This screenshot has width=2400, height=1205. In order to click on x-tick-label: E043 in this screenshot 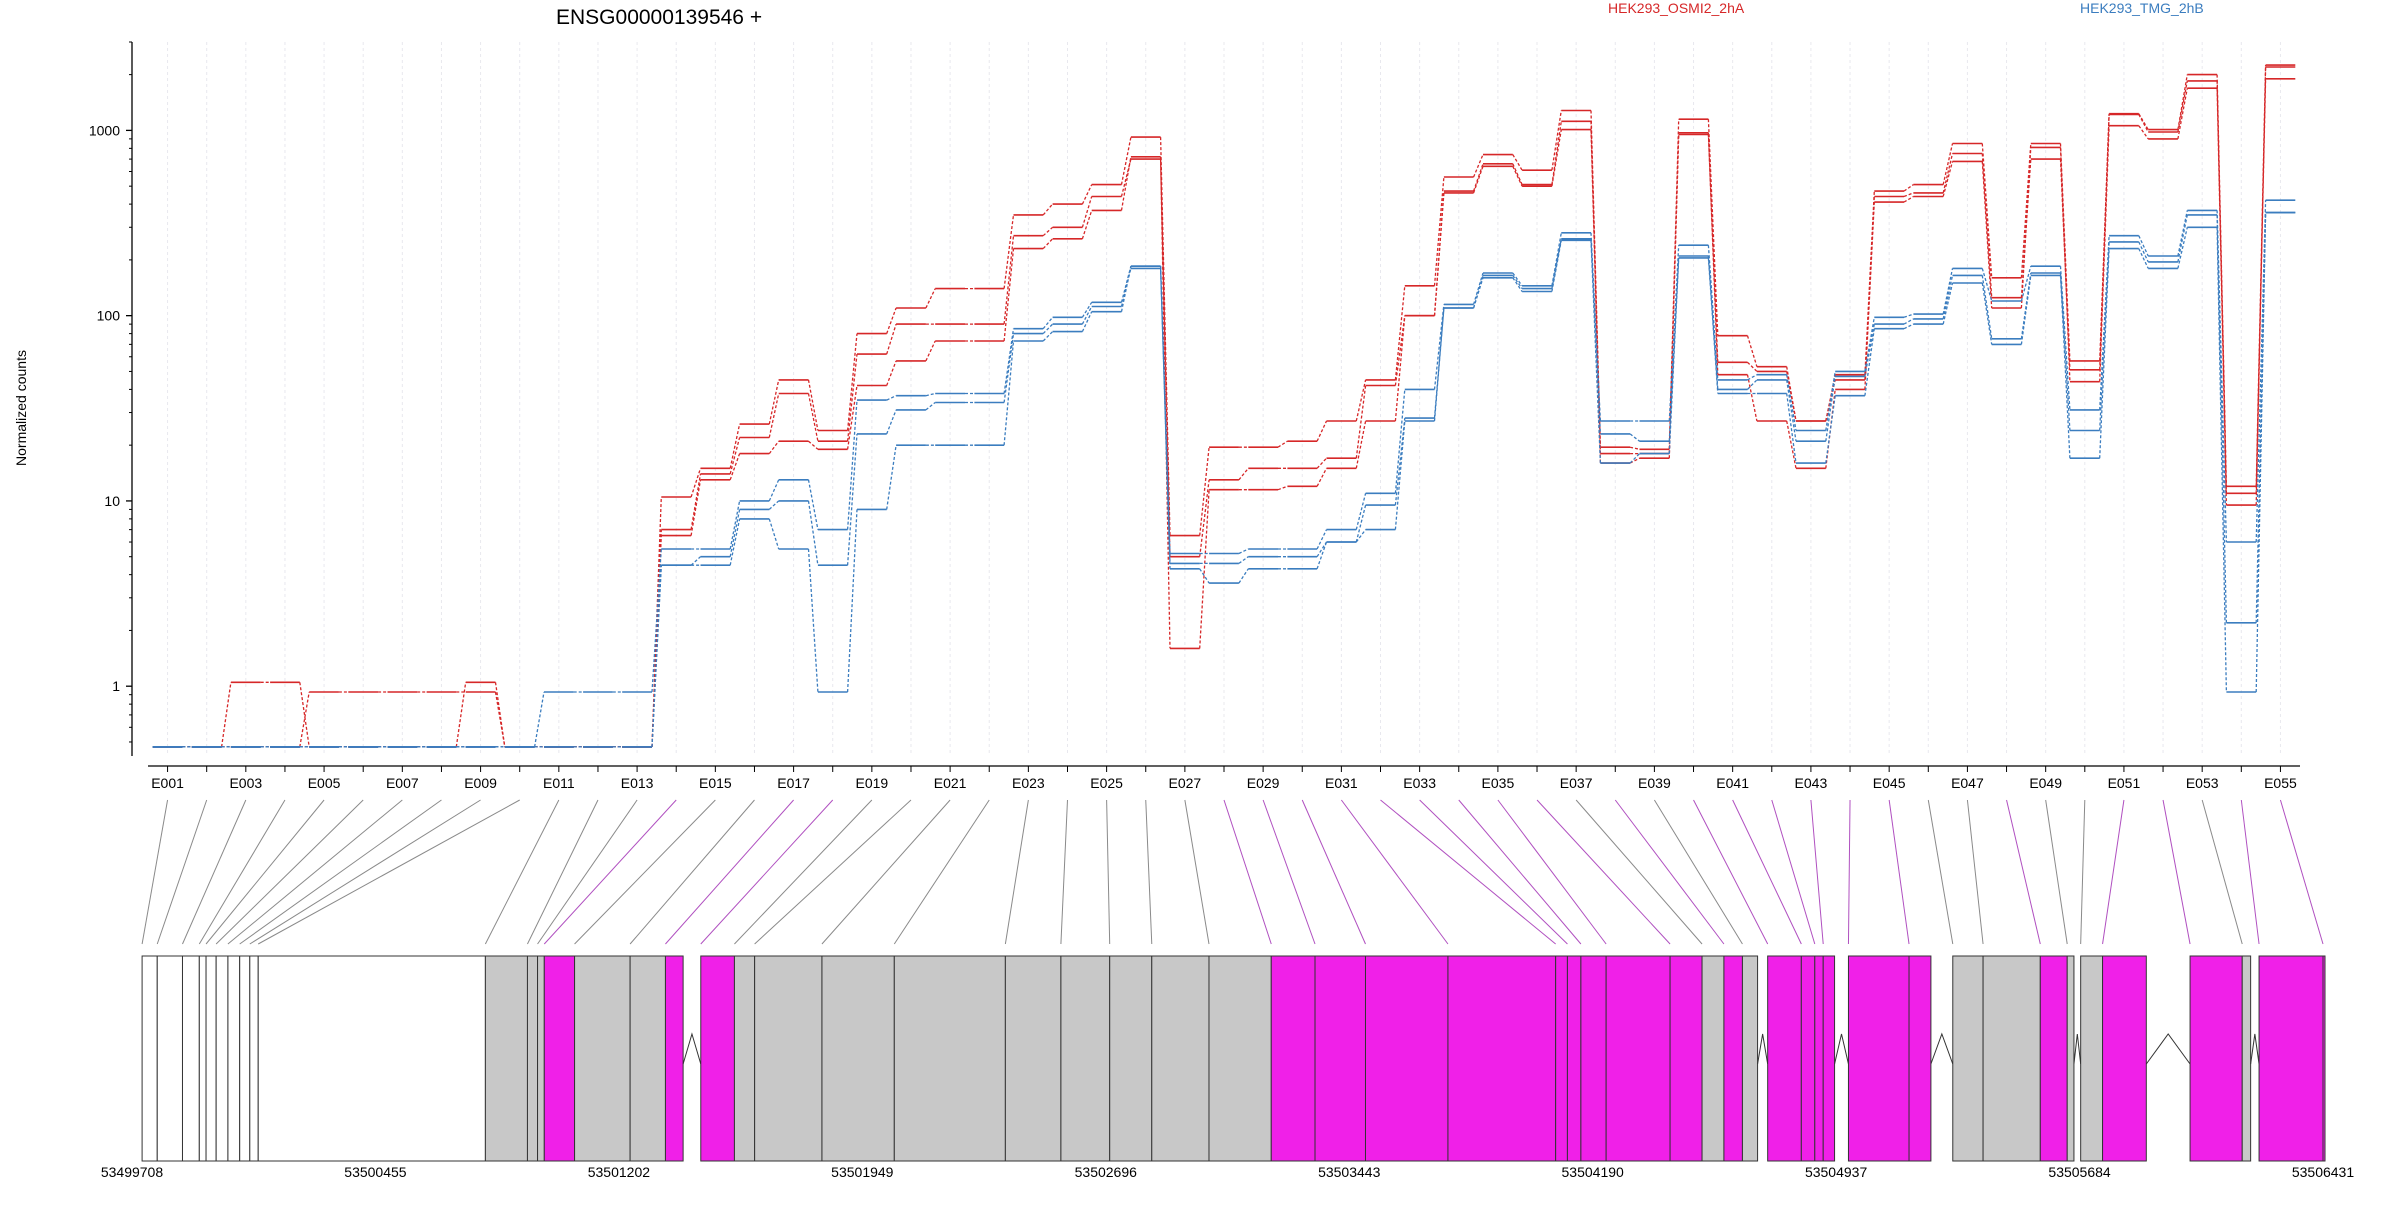, I will do `click(1811, 783)`.